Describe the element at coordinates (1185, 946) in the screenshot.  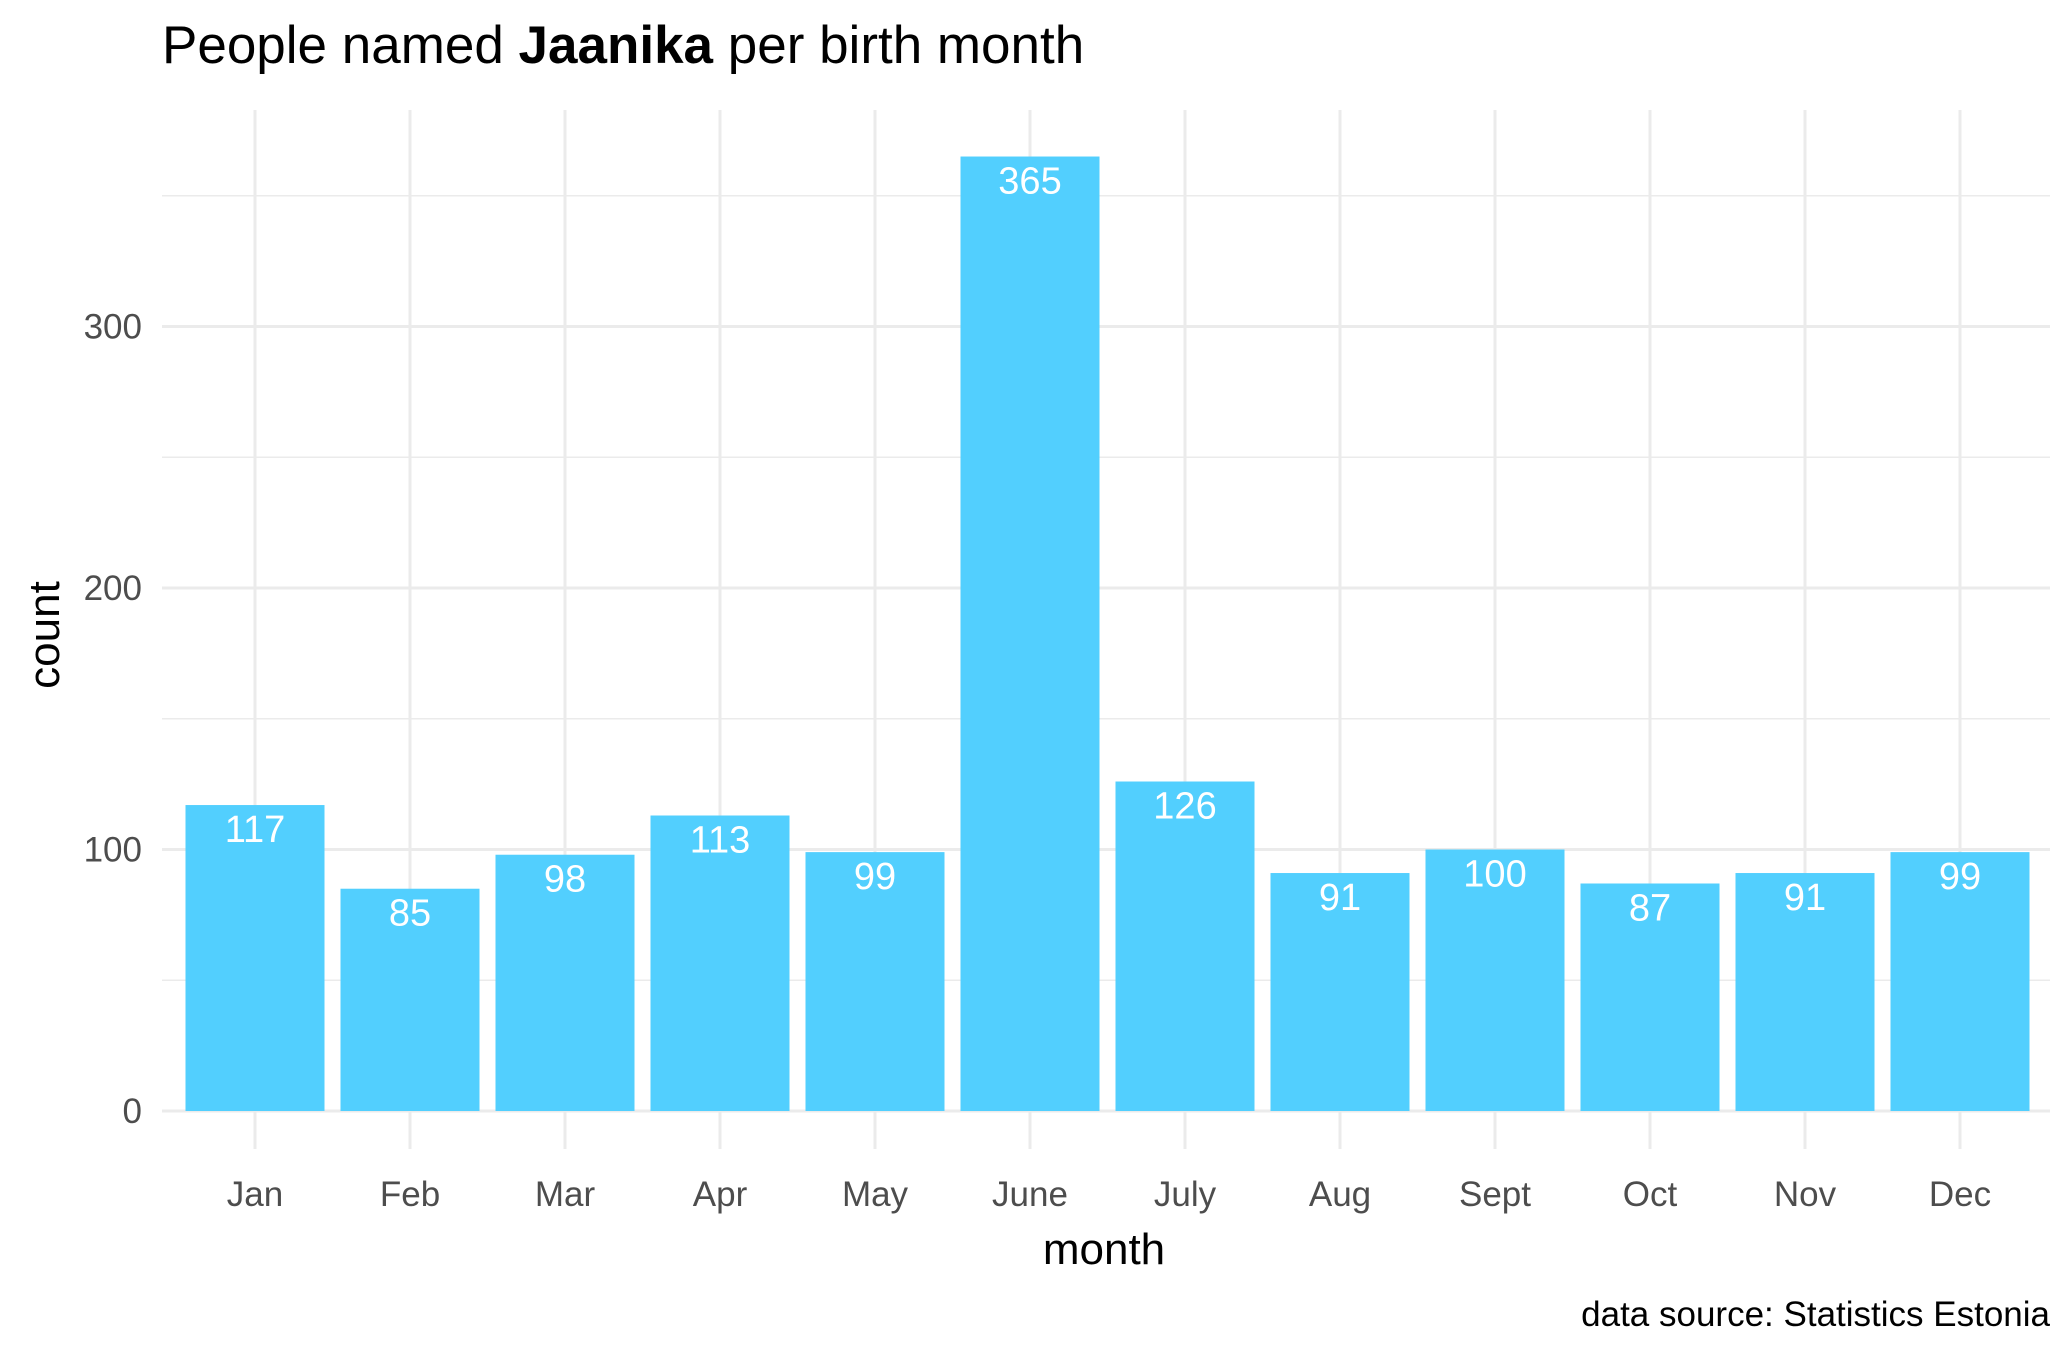
I see `bar-july` at that location.